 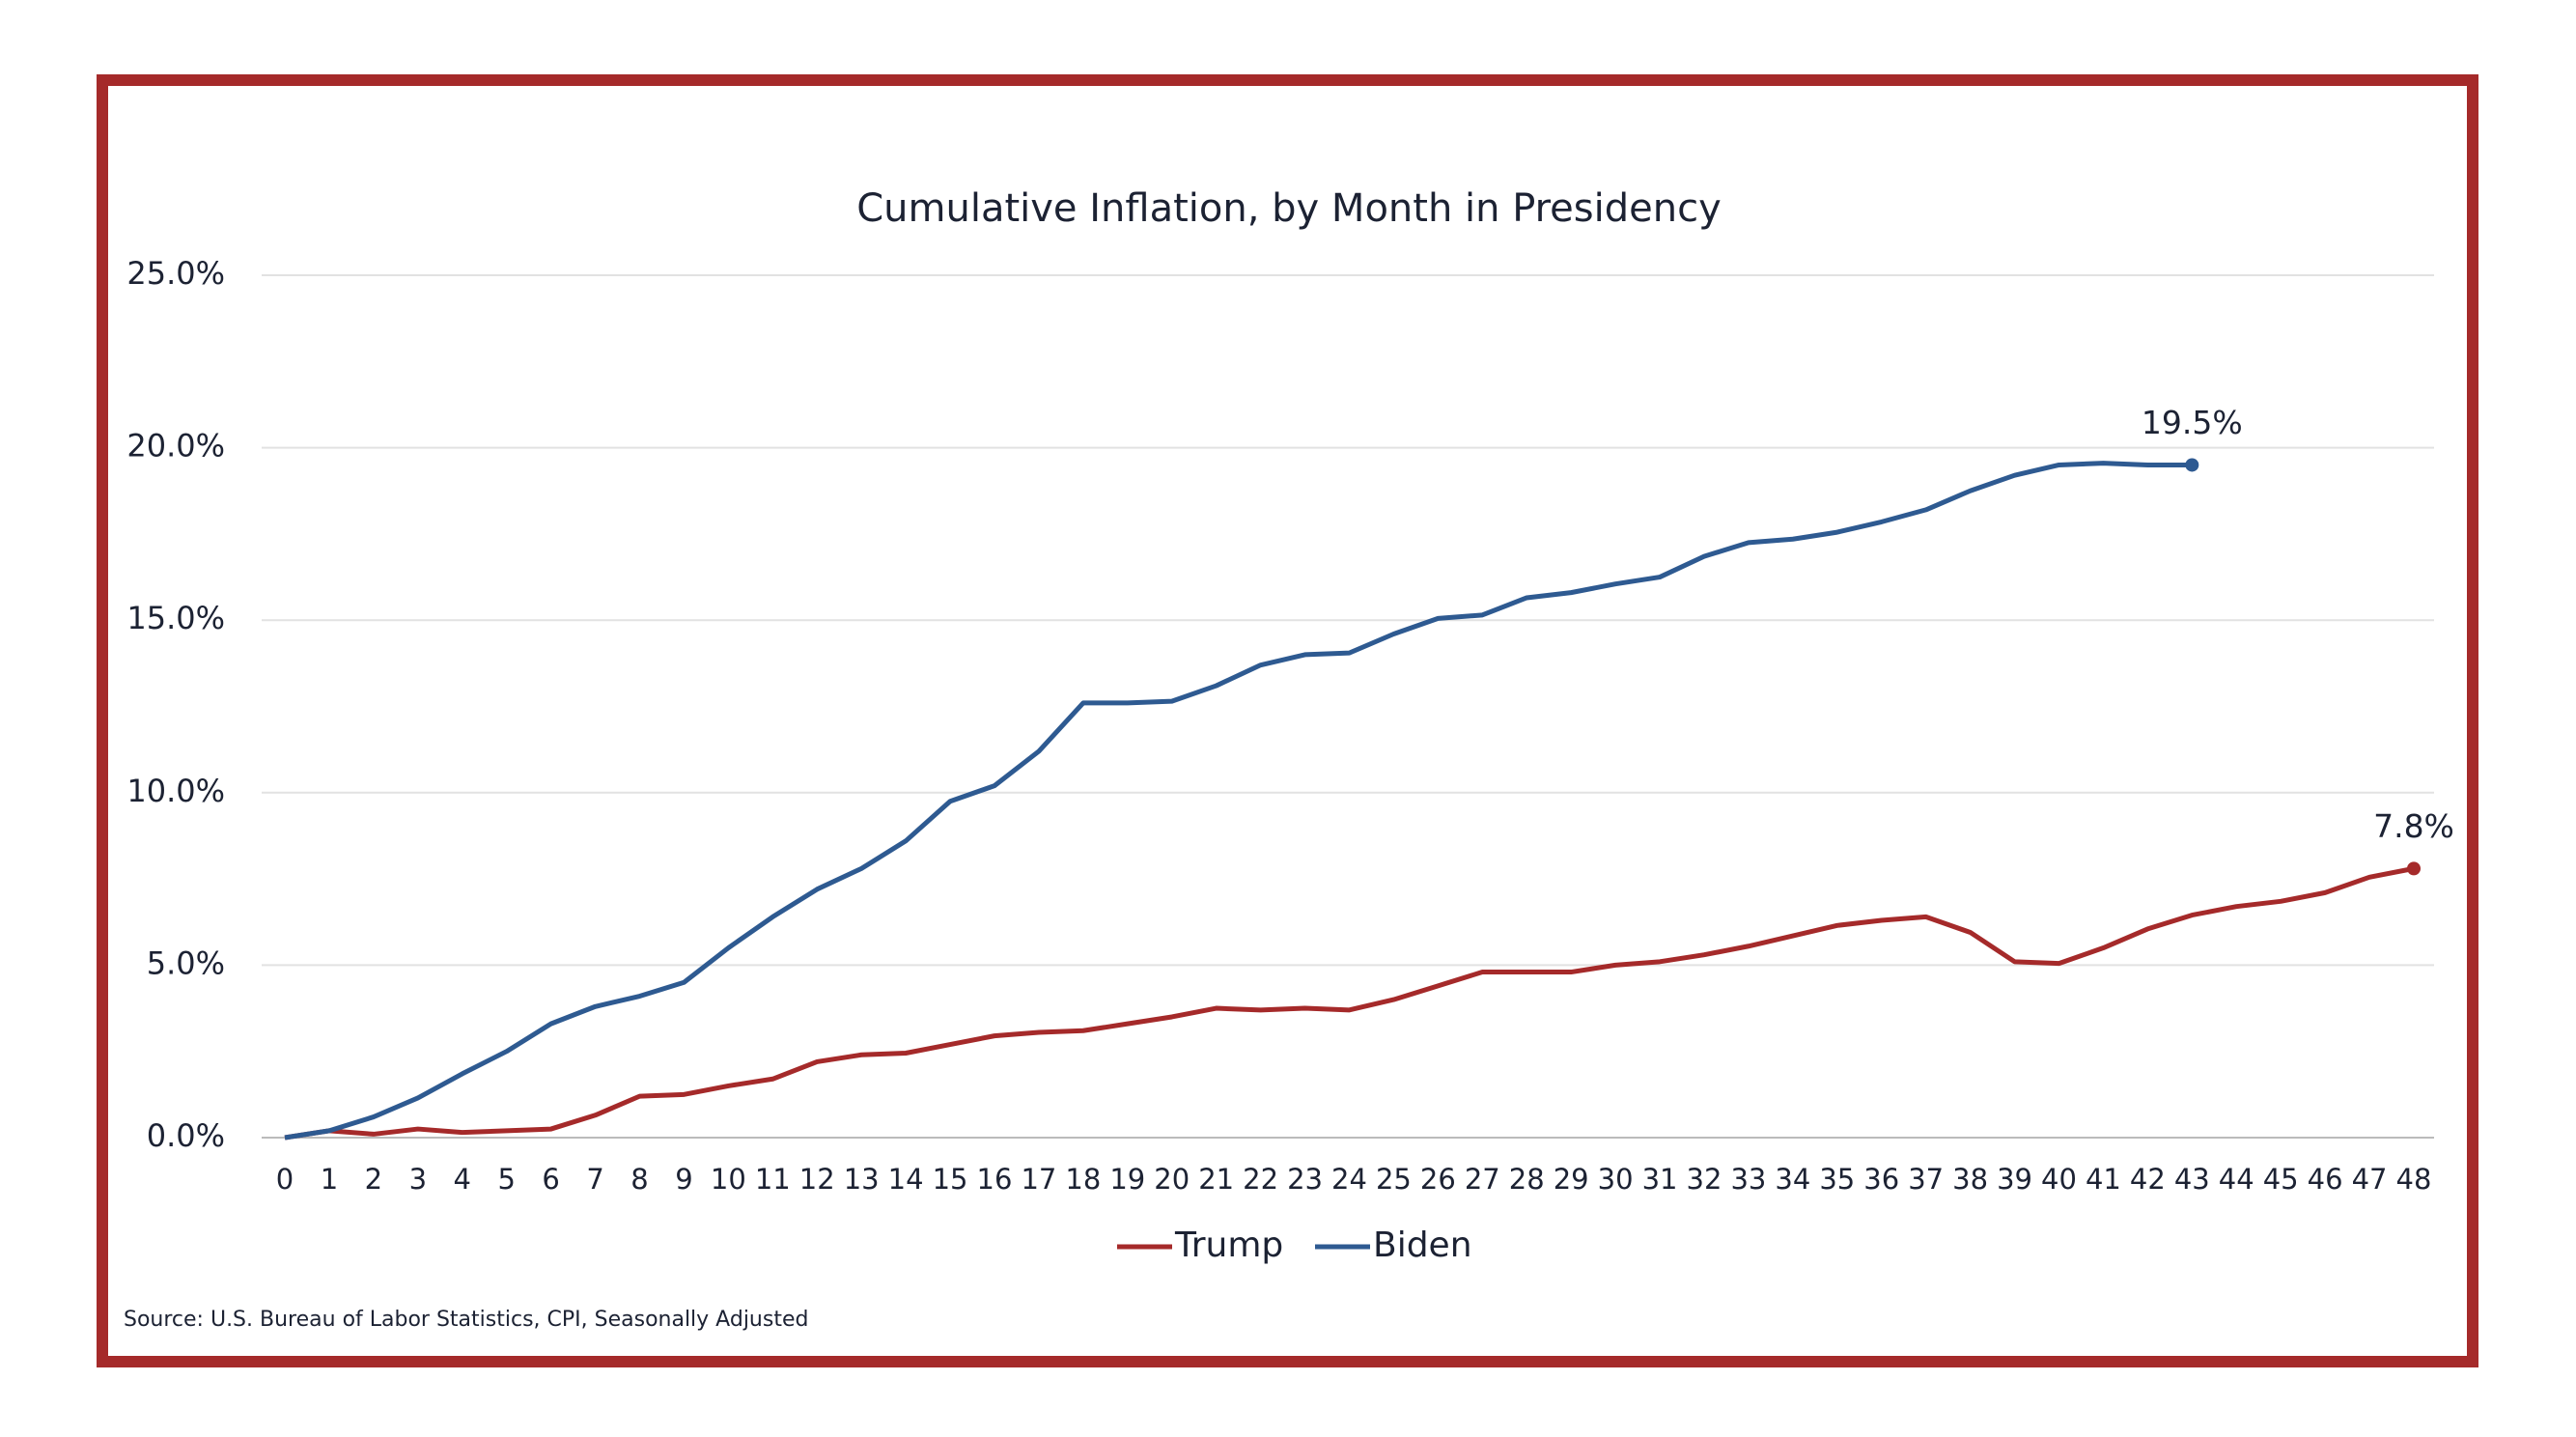 What do you see at coordinates (1229, 1245) in the screenshot?
I see `legend-label: Trump` at bounding box center [1229, 1245].